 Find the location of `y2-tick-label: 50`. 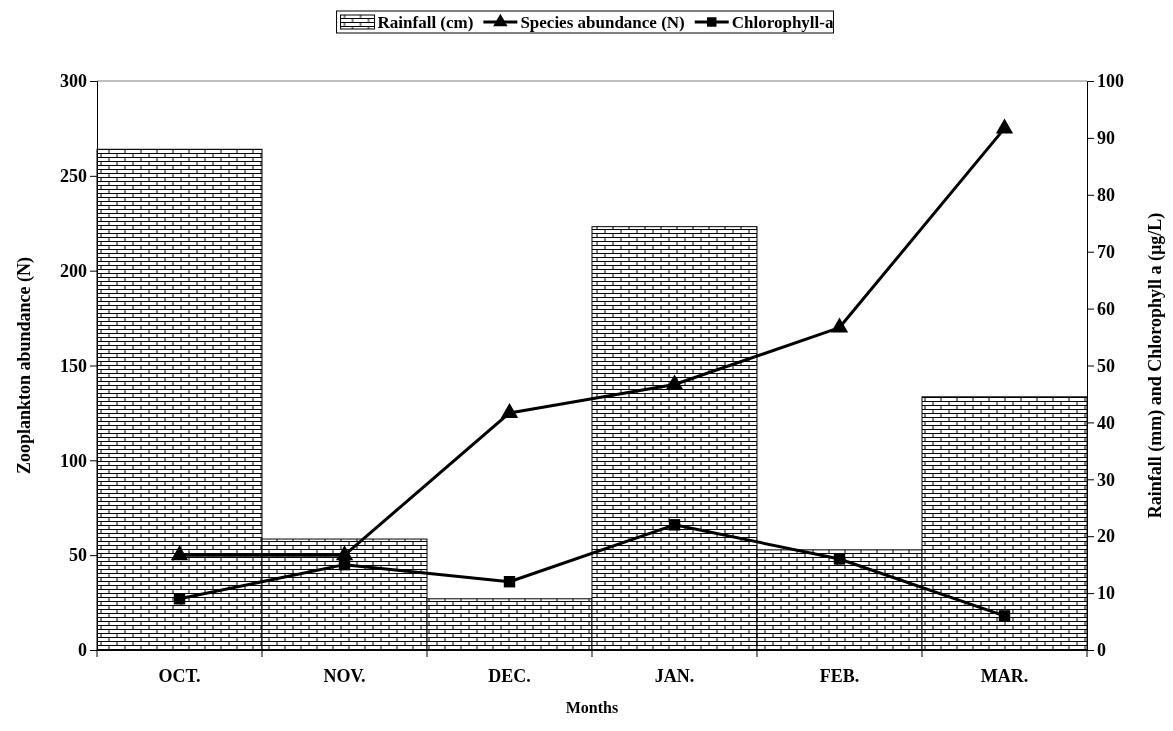

y2-tick-label: 50 is located at coordinates (1106, 365).